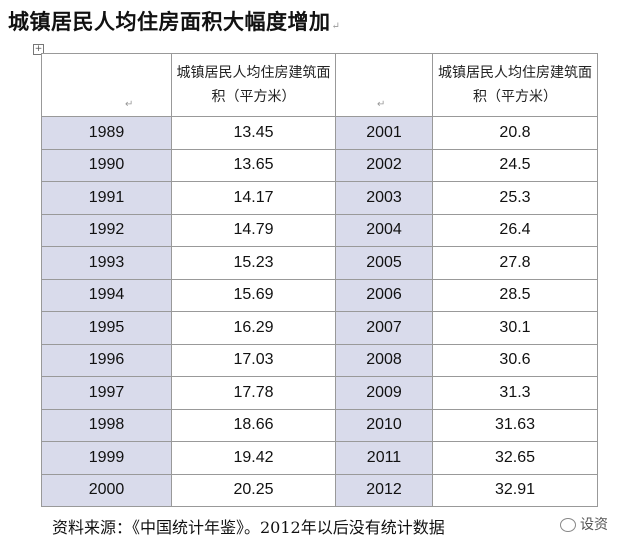 The image size is (640, 550). What do you see at coordinates (384, 133) in the screenshot?
I see `year-cell: 2001` at bounding box center [384, 133].